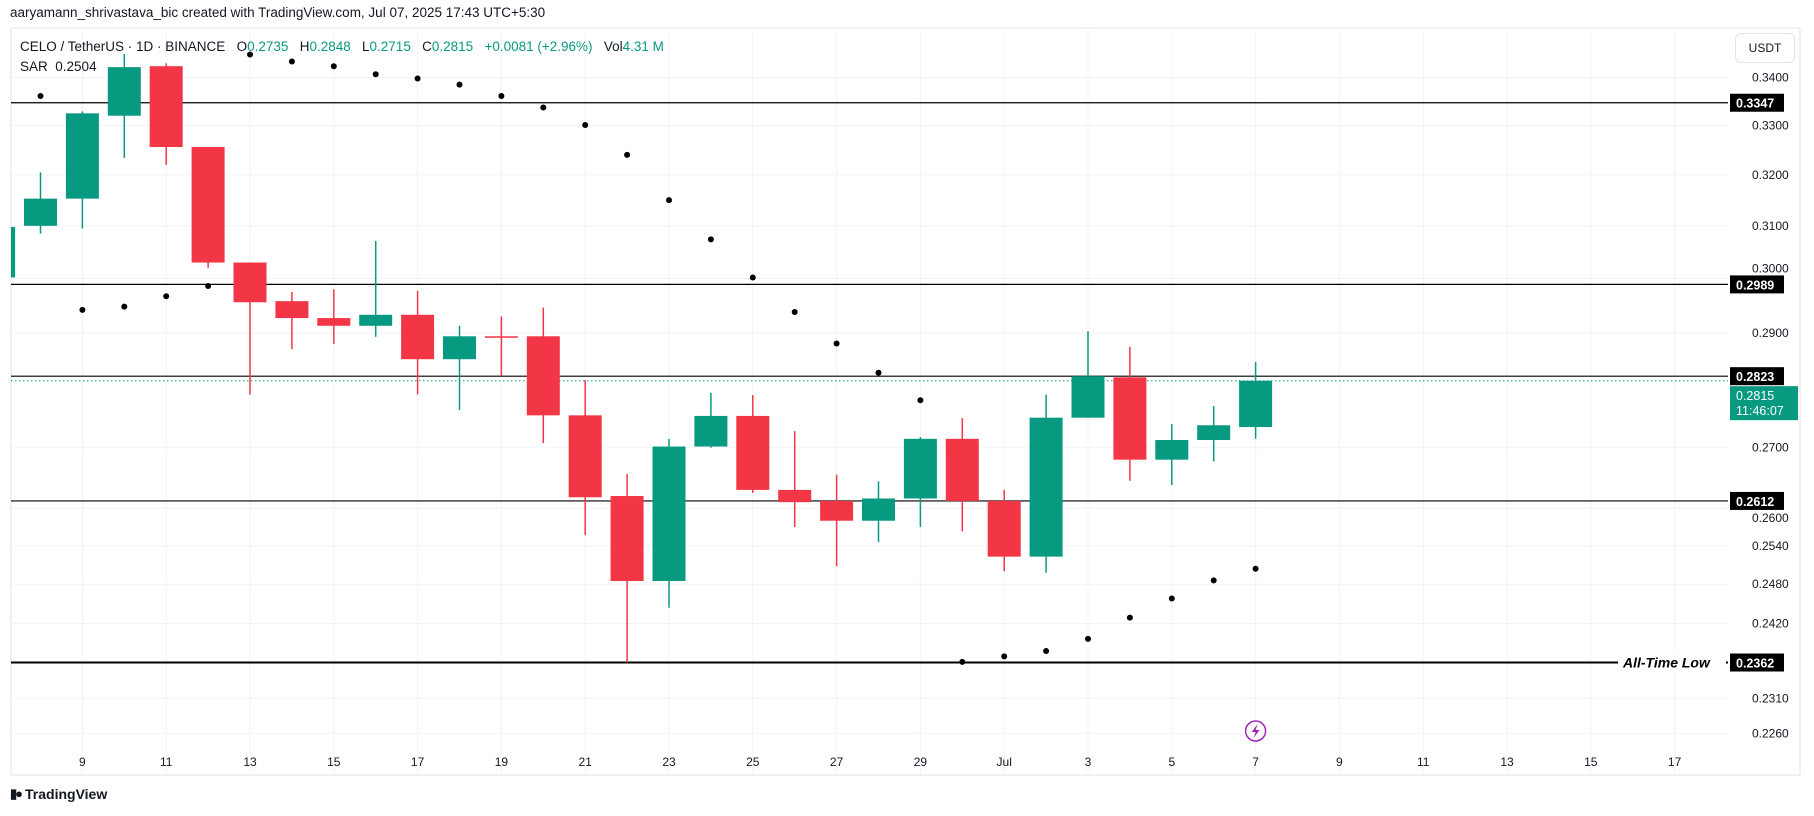 The width and height of the screenshot is (1814, 816). I want to click on open-value: 0.2735, so click(268, 46).